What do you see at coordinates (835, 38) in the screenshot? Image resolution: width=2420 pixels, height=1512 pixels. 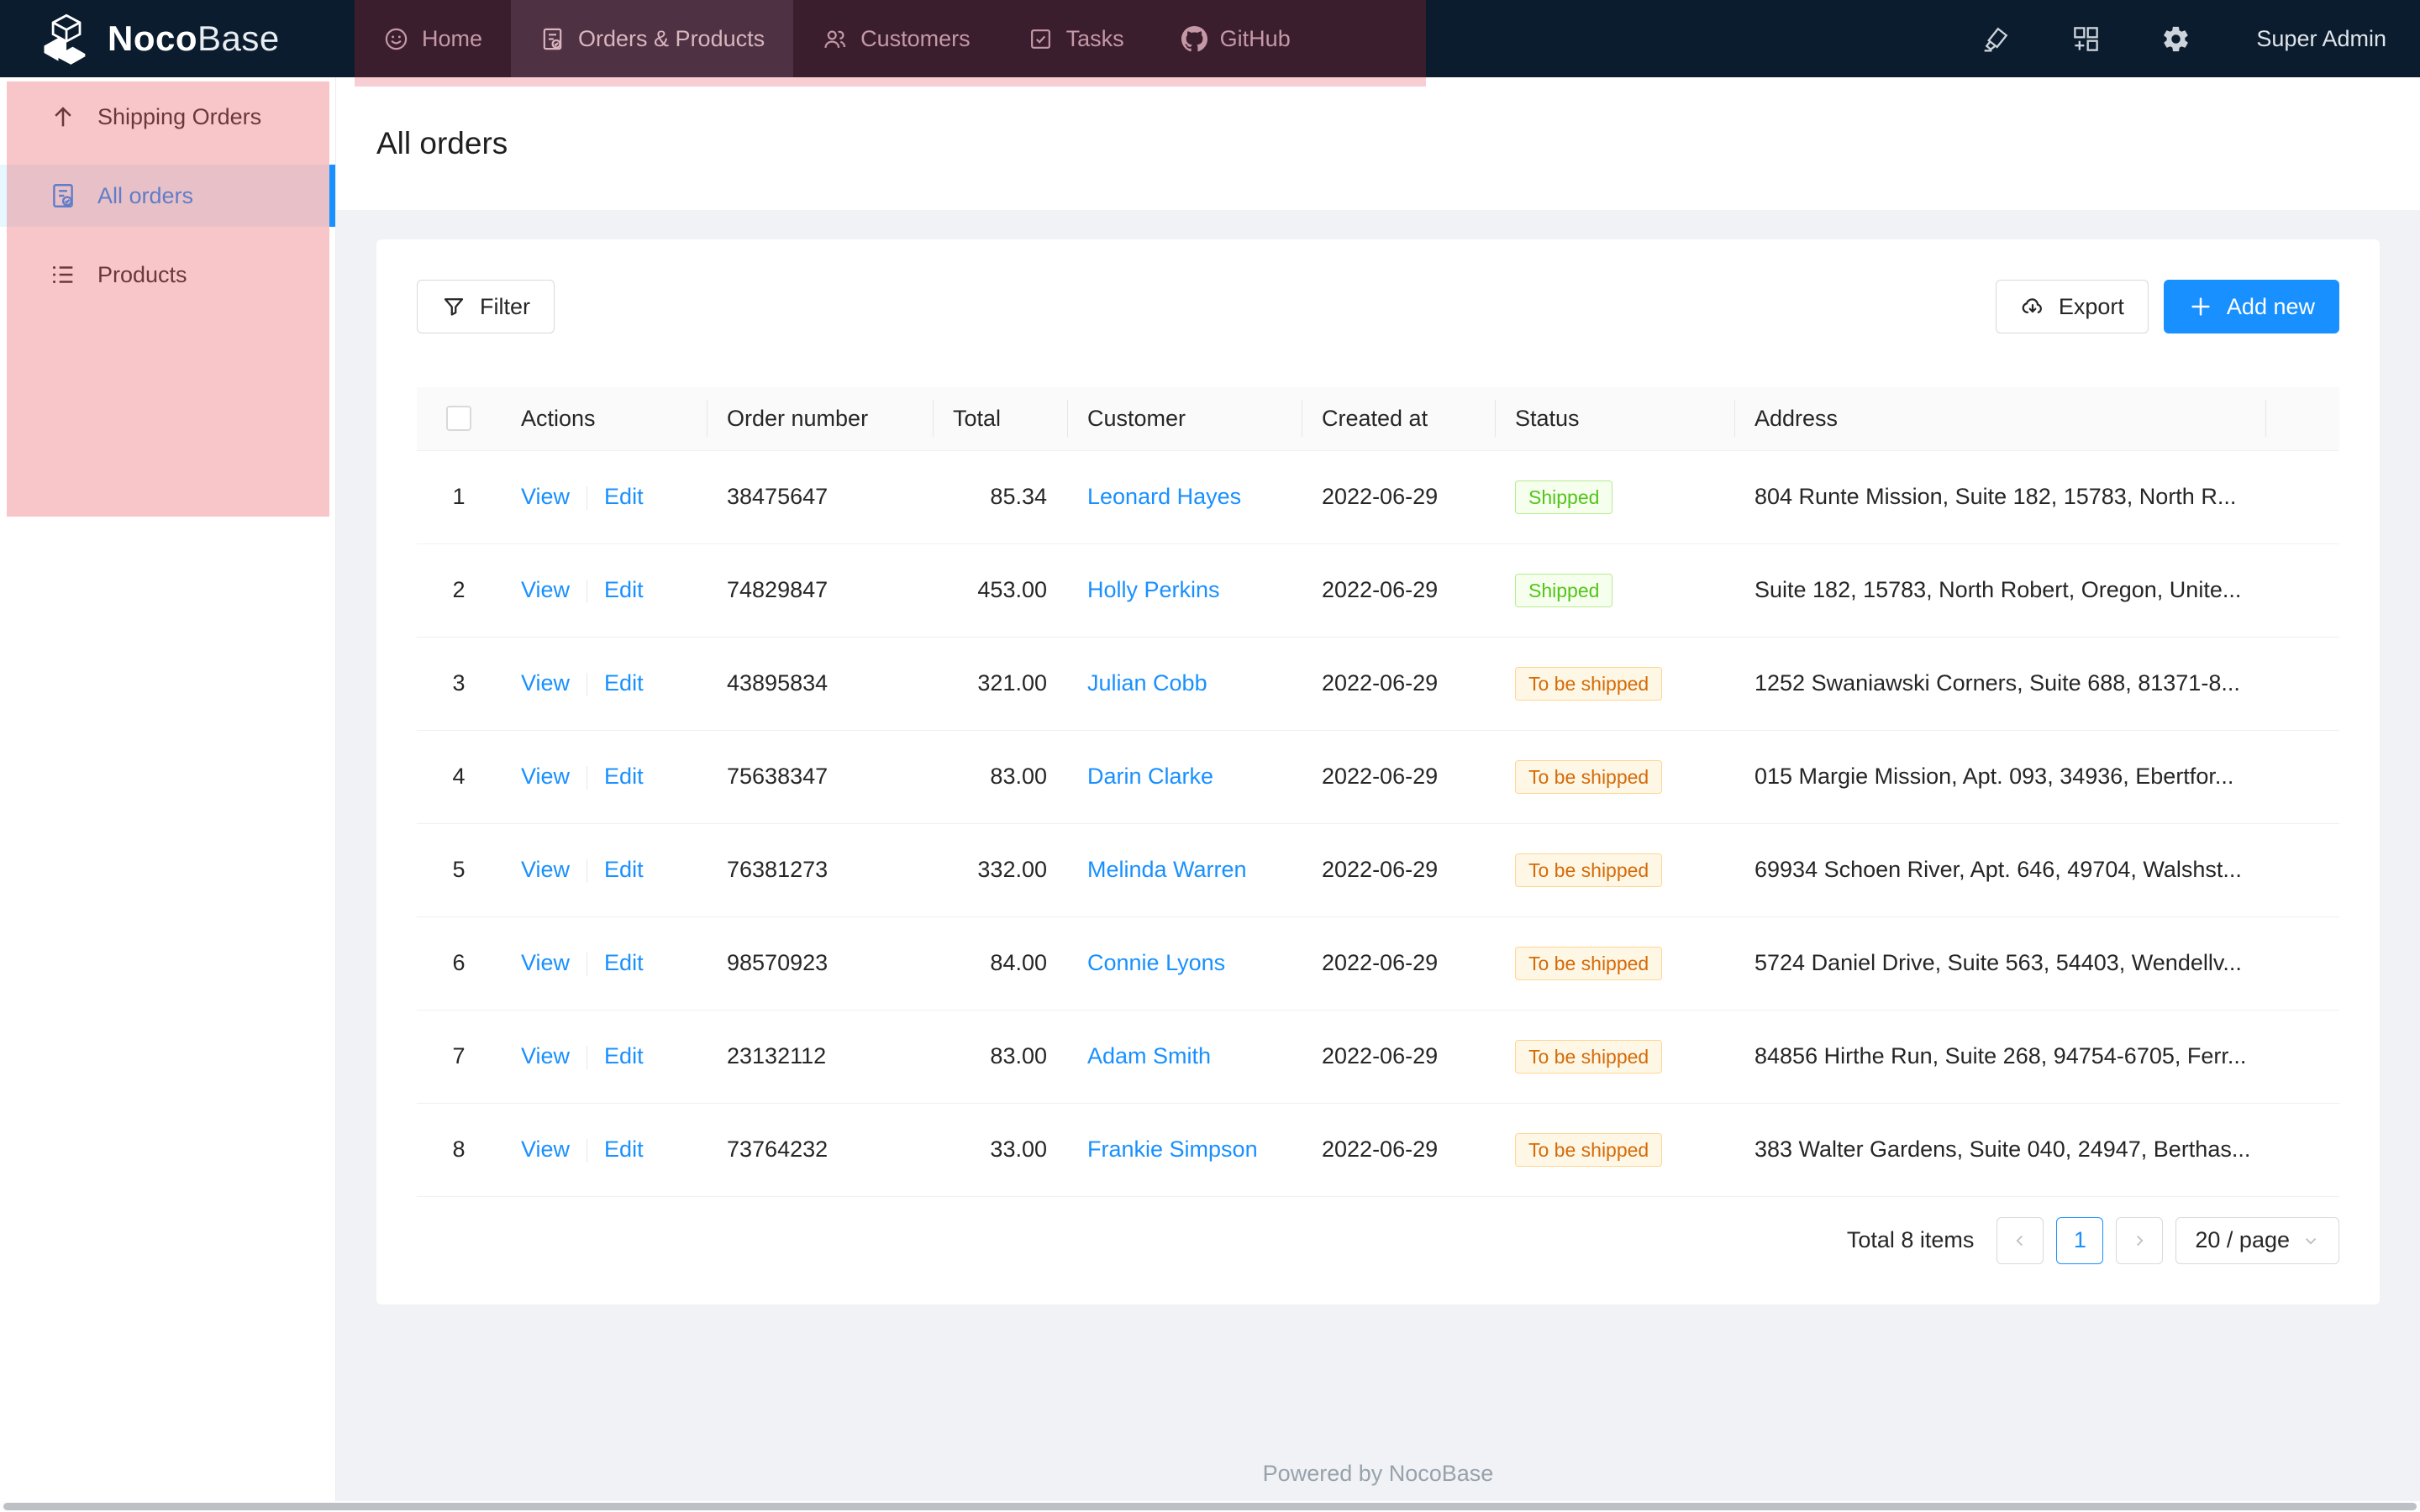 I see `customers-icon` at bounding box center [835, 38].